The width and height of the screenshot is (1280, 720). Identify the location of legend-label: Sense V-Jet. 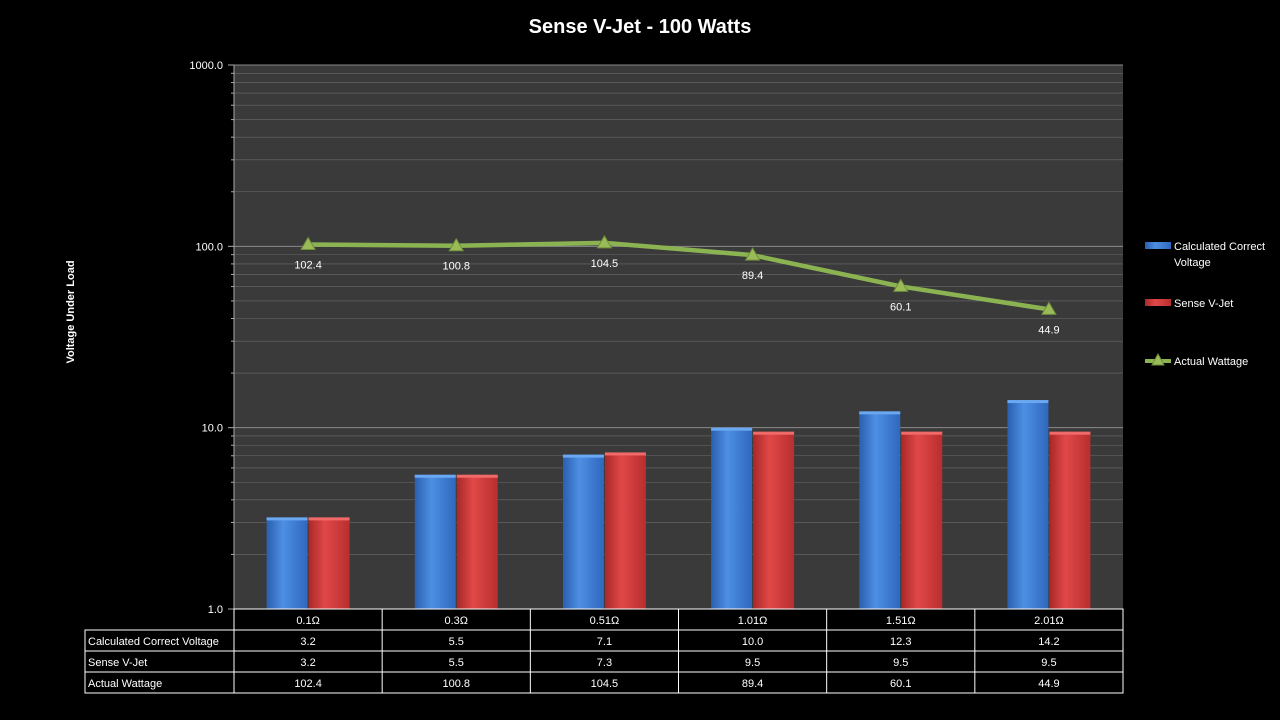
(1203, 304).